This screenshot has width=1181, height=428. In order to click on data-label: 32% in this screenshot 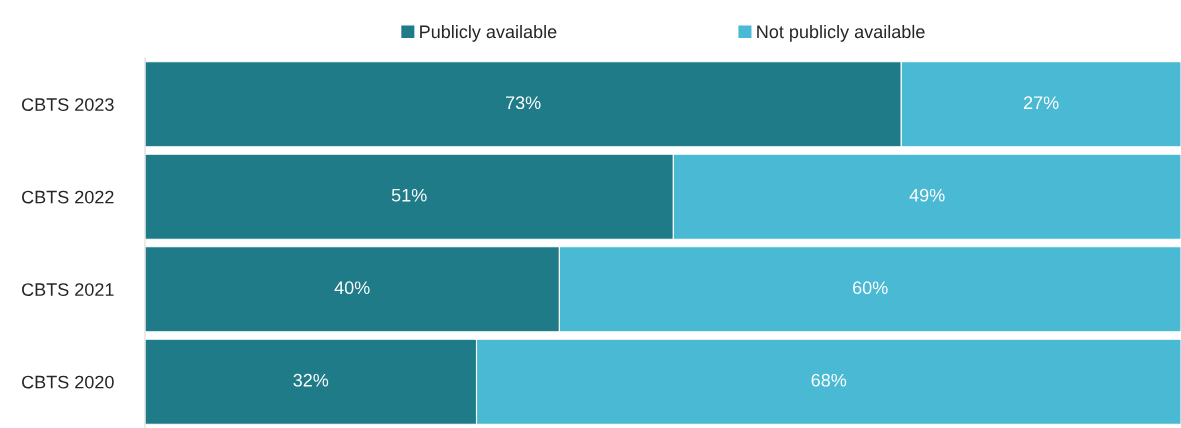, I will do `click(311, 380)`.